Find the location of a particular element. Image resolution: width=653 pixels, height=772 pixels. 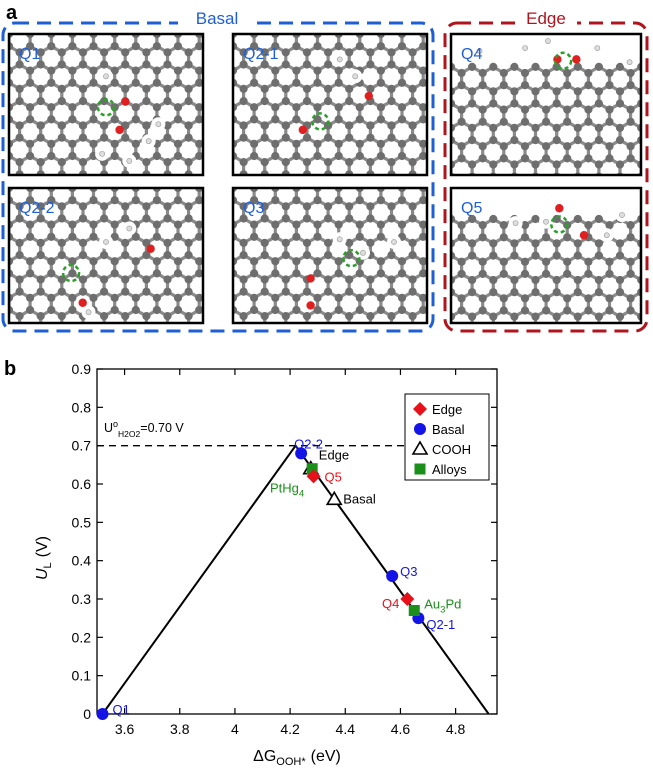

data-point-edge is located at coordinates (407, 599).